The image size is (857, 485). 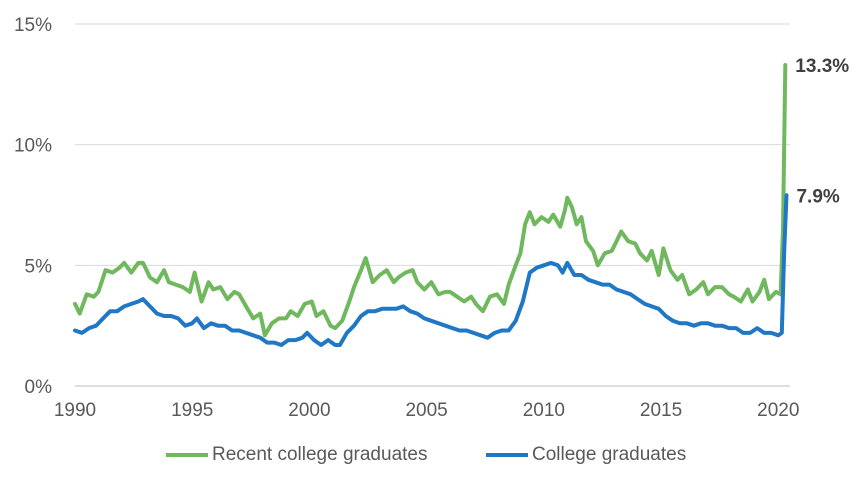 I want to click on x-tick-label: 1995, so click(x=192, y=410).